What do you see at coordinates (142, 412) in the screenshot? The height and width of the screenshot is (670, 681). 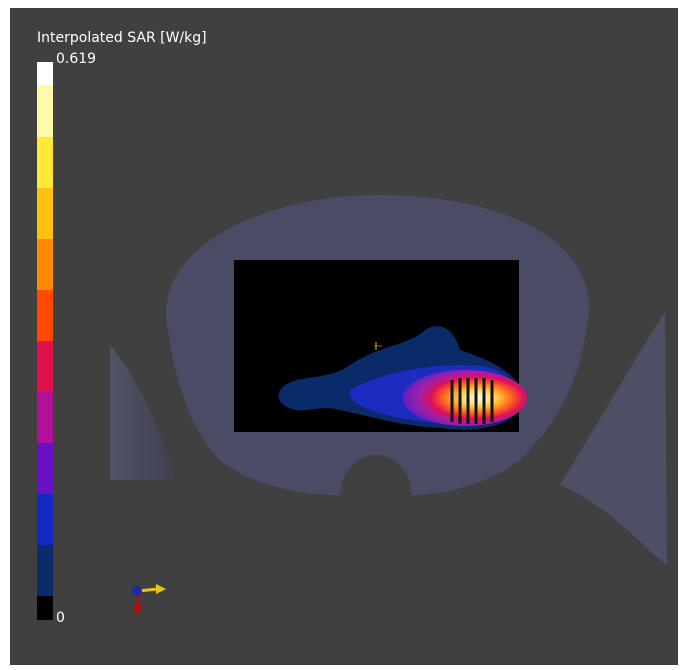 I see `left-limb` at bounding box center [142, 412].